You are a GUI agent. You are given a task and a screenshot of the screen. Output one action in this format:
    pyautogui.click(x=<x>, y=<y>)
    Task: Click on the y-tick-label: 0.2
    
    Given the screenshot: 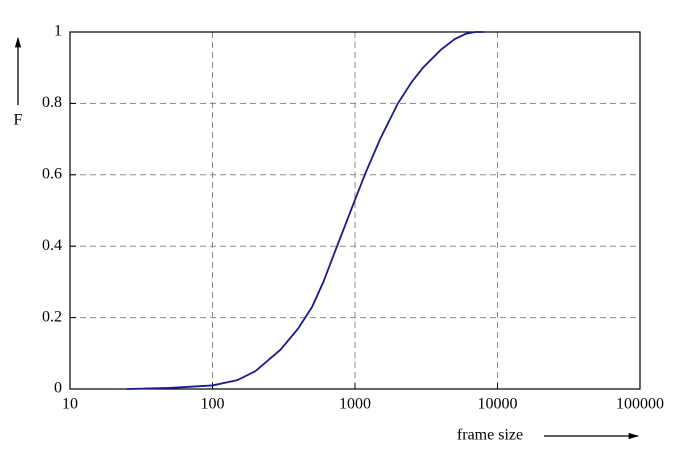 What is the action you would take?
    pyautogui.click(x=52, y=316)
    